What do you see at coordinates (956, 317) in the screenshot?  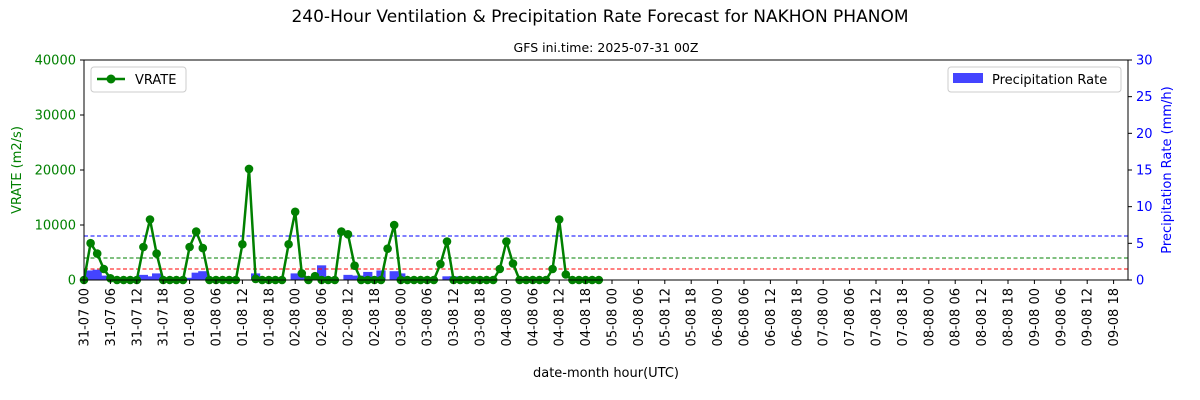 I see `x-tick-label: 08-08 06` at bounding box center [956, 317].